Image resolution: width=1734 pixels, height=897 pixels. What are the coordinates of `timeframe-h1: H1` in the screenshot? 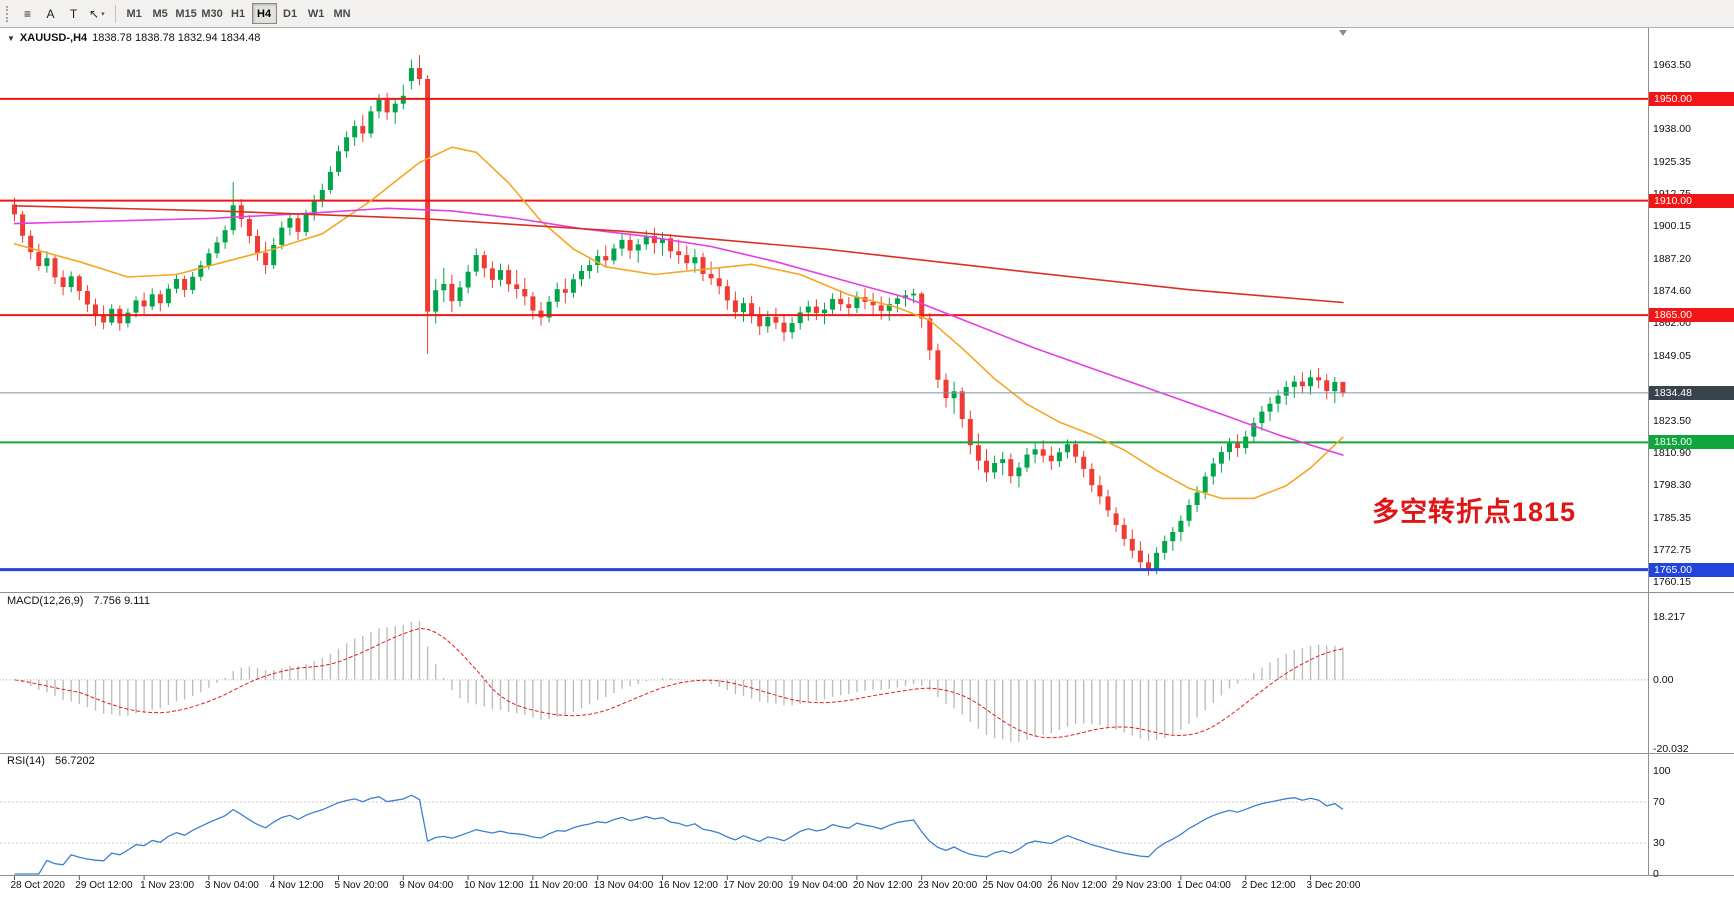 It's located at (238, 13).